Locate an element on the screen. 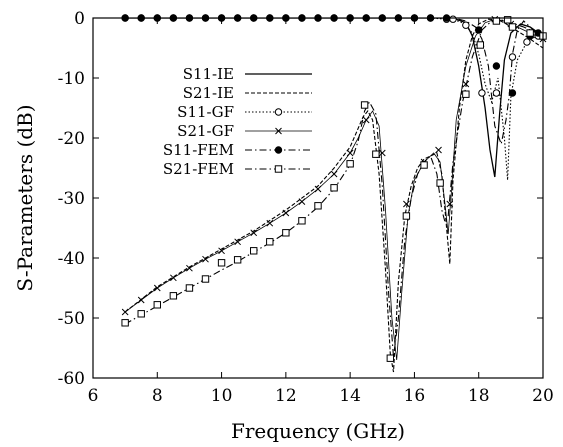 The image size is (563, 447). y-tick-label: -50 is located at coordinates (71, 319).